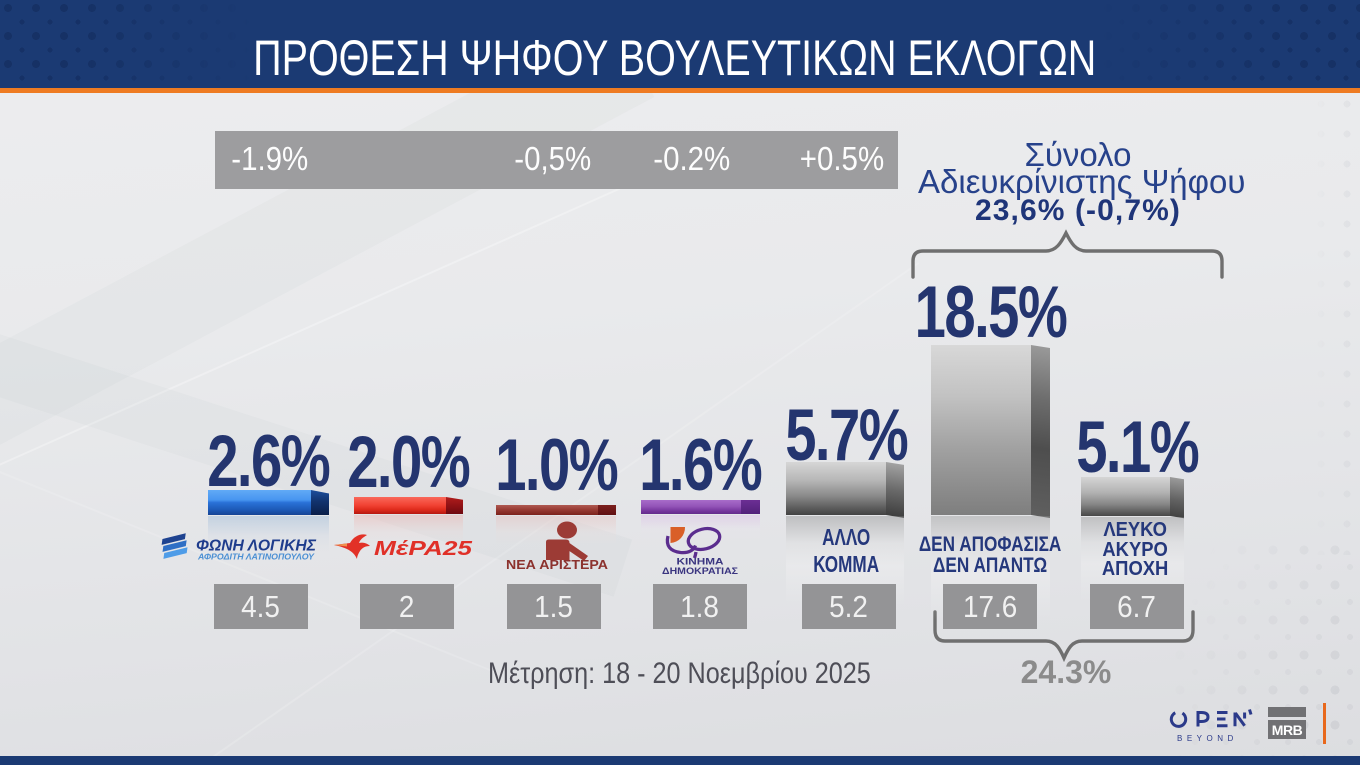  I want to click on svg-text: ΚΙΝΗΜΑ, so click(700, 562).